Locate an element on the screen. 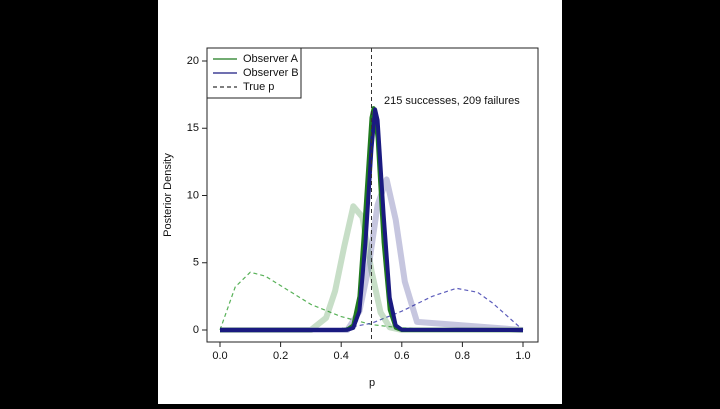 The width and height of the screenshot is (720, 409). x-tick-label: 0.0 is located at coordinates (219, 356).